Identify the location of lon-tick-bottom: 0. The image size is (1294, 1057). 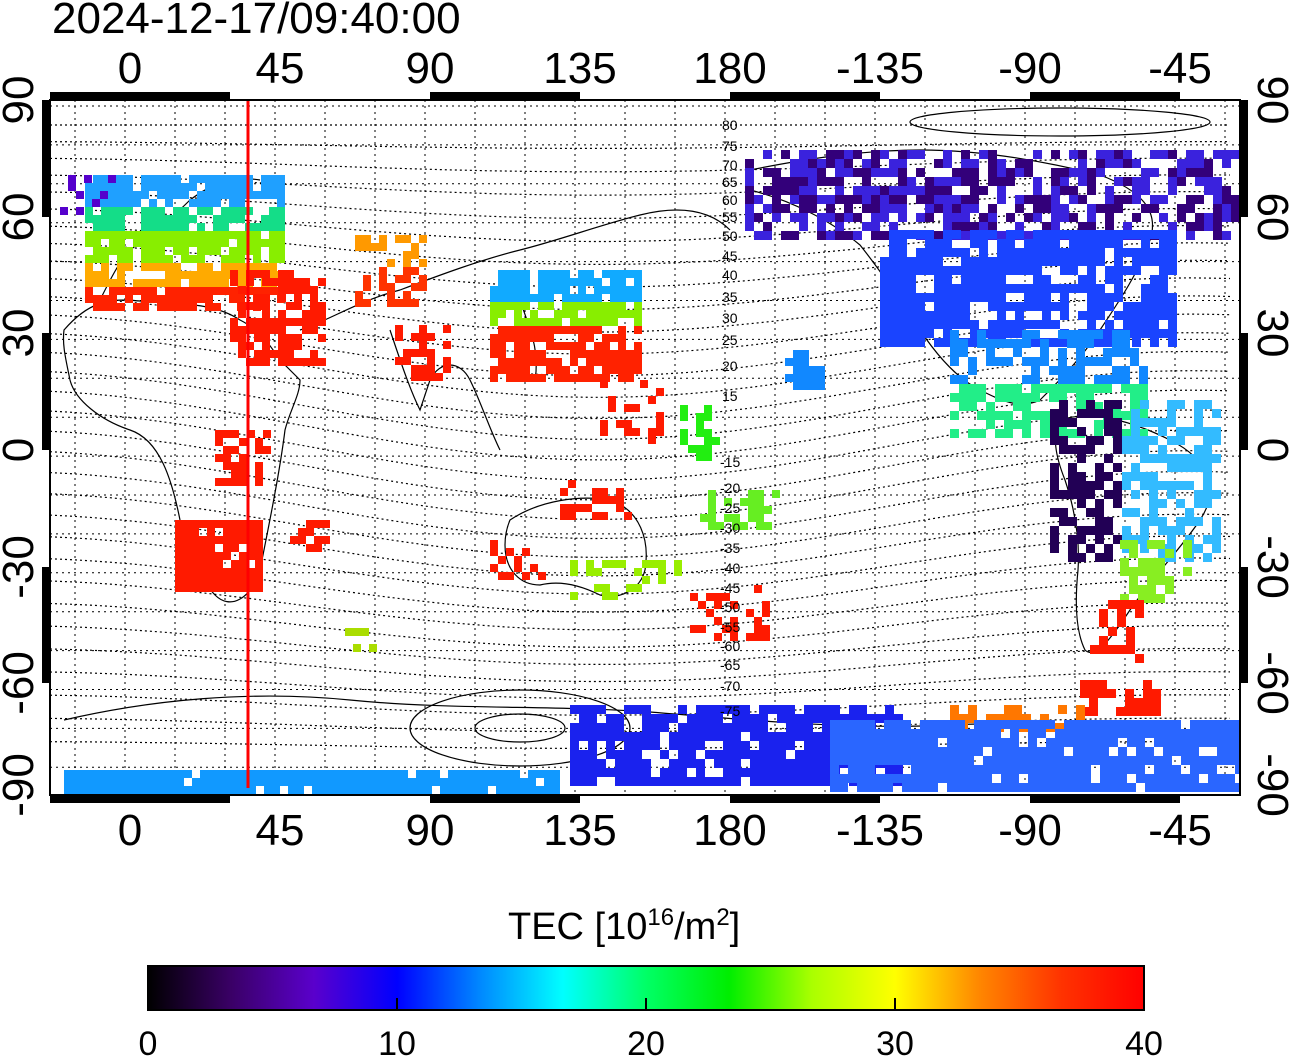
(130, 830).